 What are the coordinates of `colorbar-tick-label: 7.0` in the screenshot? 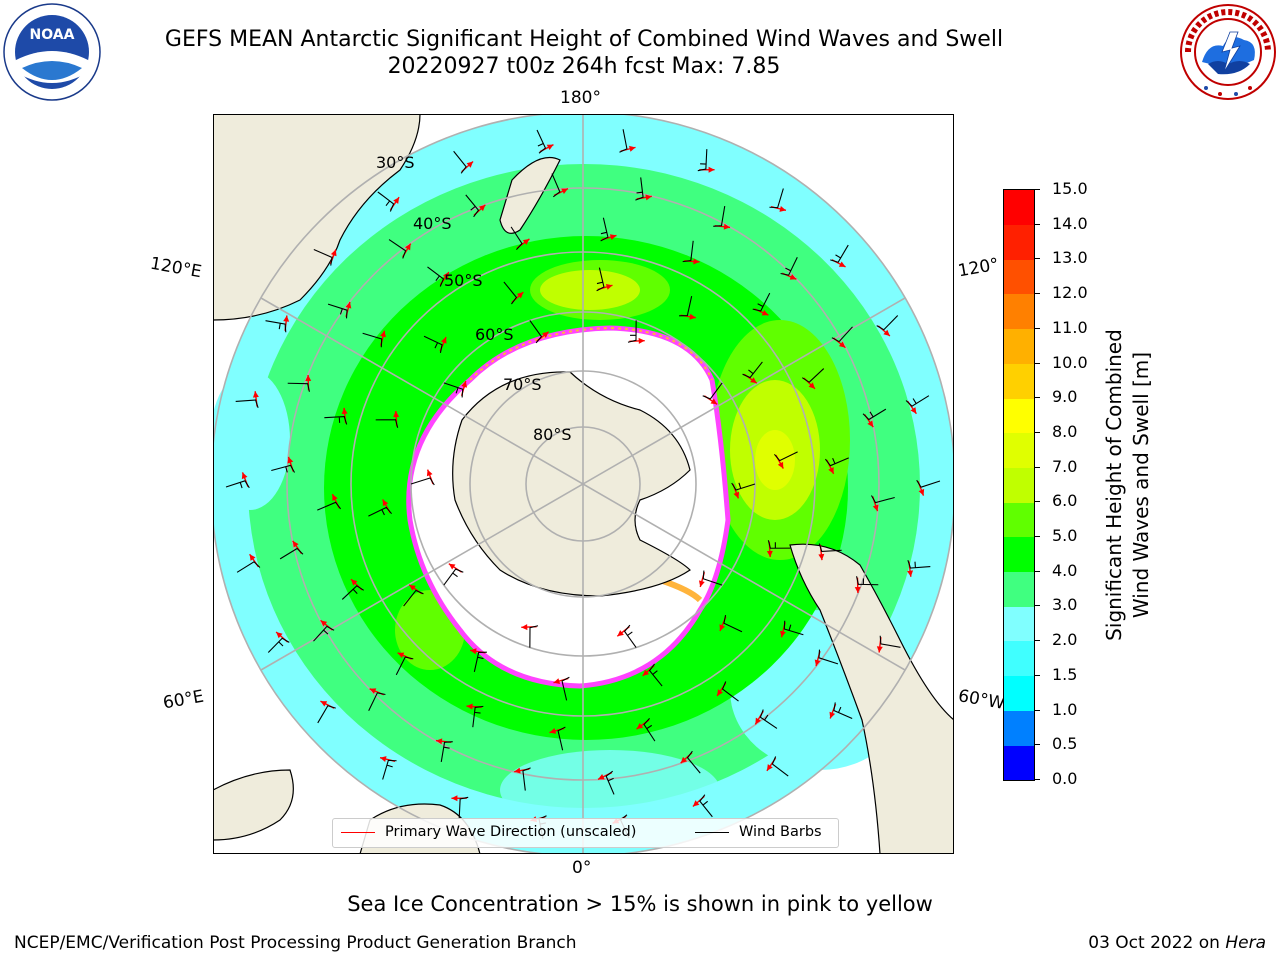 It's located at (1065, 466).